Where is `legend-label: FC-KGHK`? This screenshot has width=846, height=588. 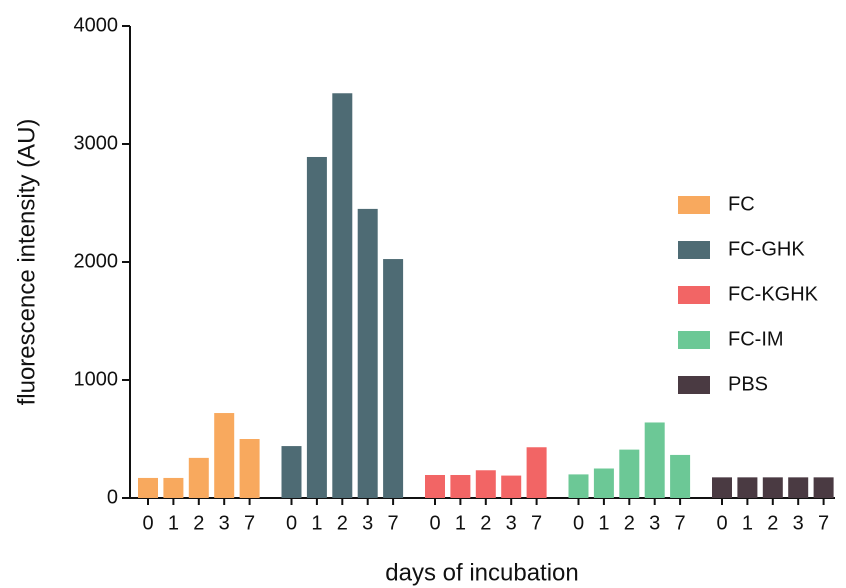 legend-label: FC-KGHK is located at coordinates (773, 294).